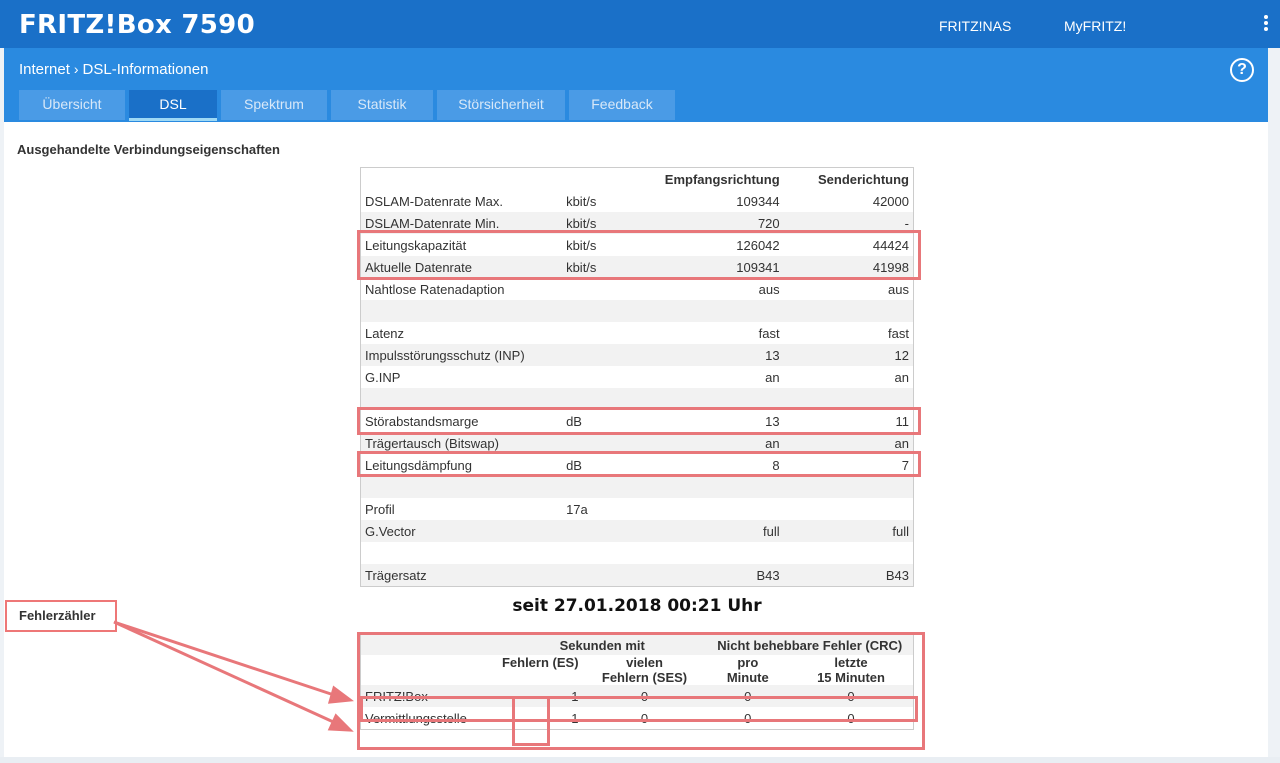 This screenshot has width=1280, height=763. I want to click on header-senderichtung: Senderichtung, so click(848, 178).